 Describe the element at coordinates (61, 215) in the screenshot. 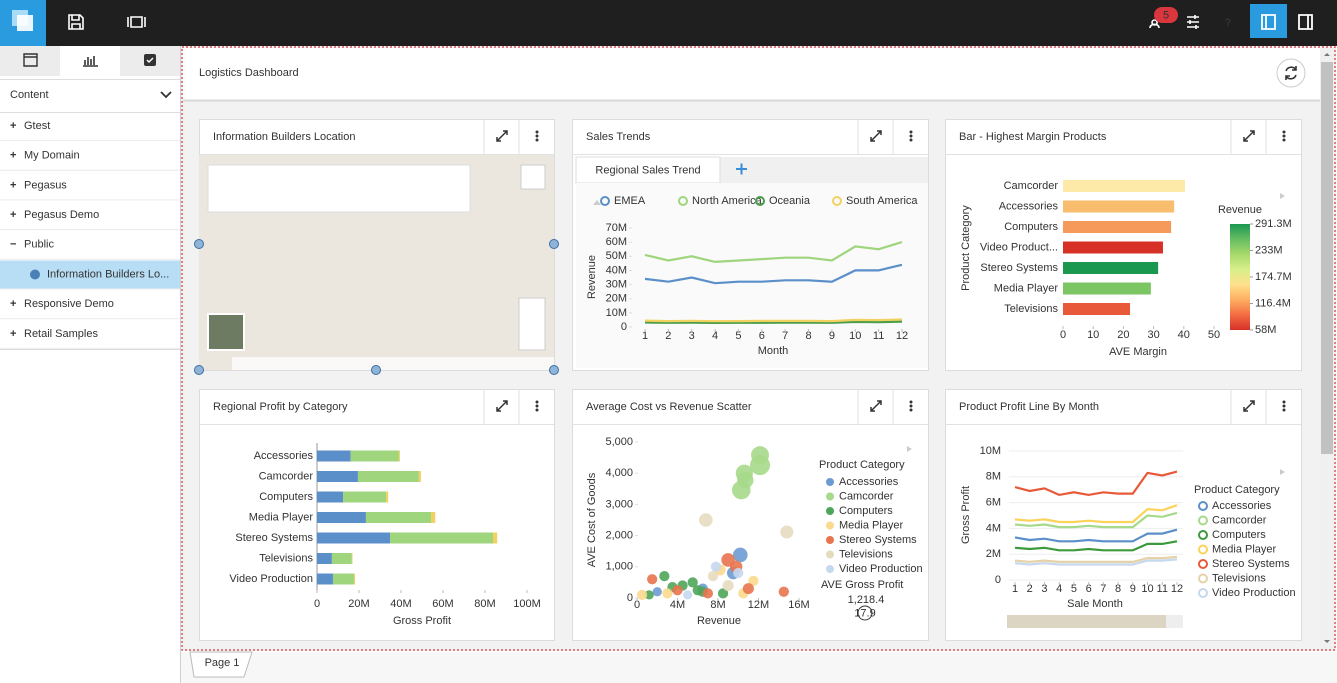

I see `tree-item: Pegasus Demo` at that location.